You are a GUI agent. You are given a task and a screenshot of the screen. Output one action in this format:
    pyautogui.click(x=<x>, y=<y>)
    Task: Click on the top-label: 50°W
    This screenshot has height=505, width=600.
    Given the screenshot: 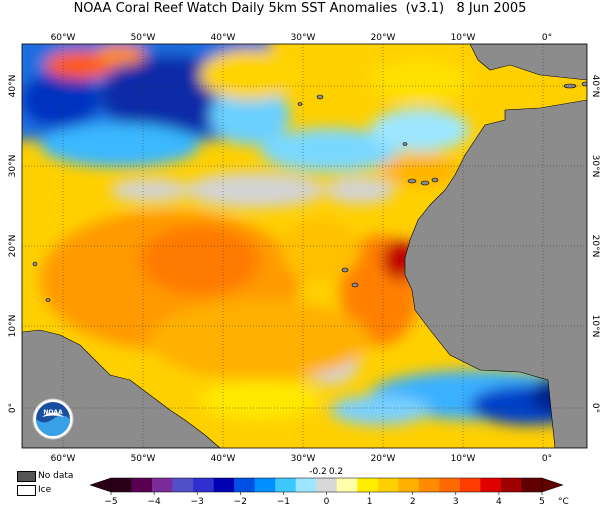 What is the action you would take?
    pyautogui.click(x=143, y=38)
    